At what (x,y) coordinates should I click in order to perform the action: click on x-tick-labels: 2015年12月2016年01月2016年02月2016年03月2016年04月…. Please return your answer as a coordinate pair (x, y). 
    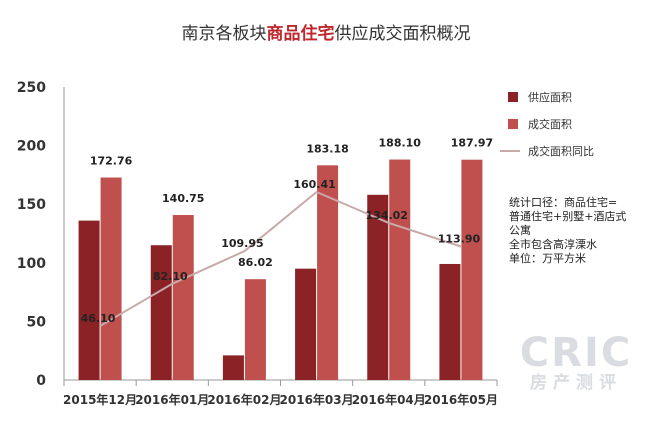
    Looking at the image, I should click on (280, 393).